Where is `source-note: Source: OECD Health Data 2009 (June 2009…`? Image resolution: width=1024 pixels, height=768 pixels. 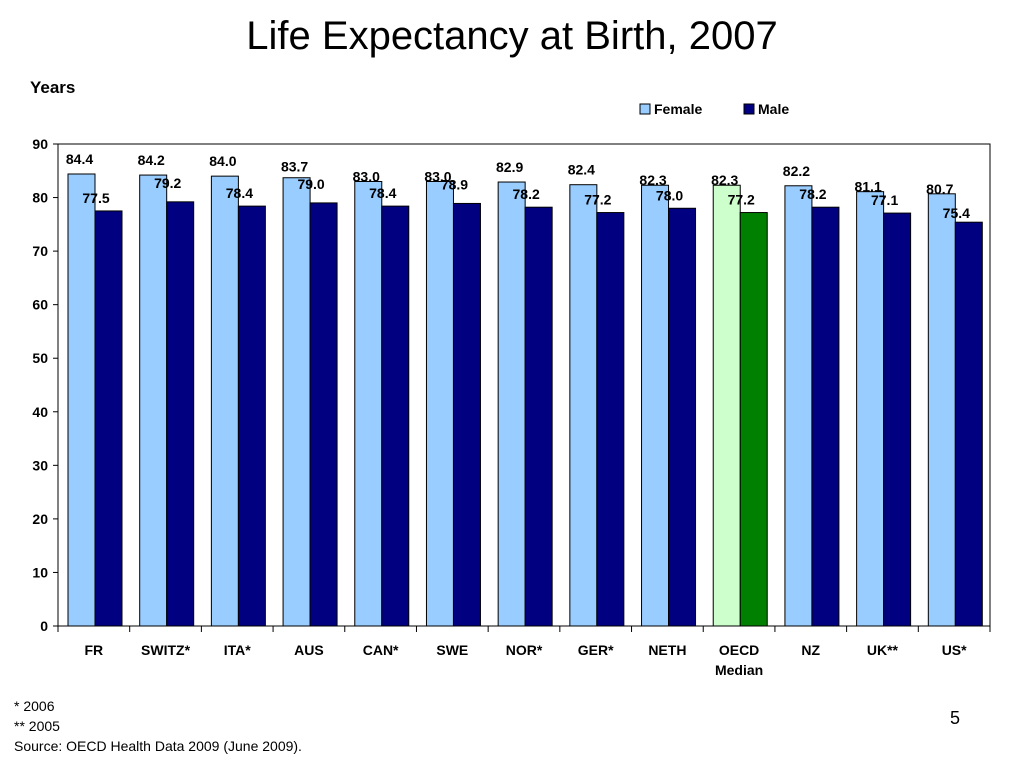 source-note: Source: OECD Health Data 2009 (June 2009… is located at coordinates (158, 746).